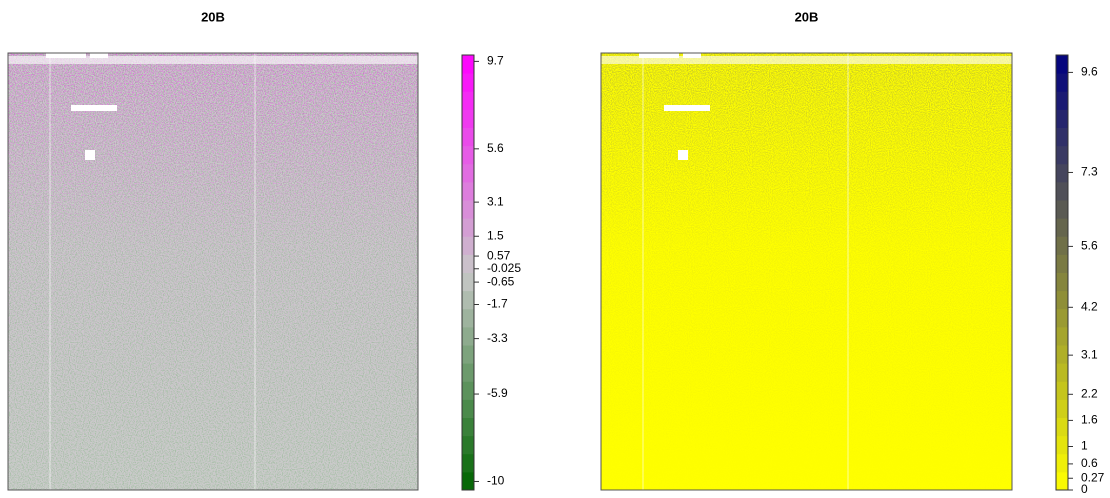 The height and width of the screenshot is (498, 1110). Describe the element at coordinates (1089, 306) in the screenshot. I see `colorbar-tick-label: 4.2` at that location.